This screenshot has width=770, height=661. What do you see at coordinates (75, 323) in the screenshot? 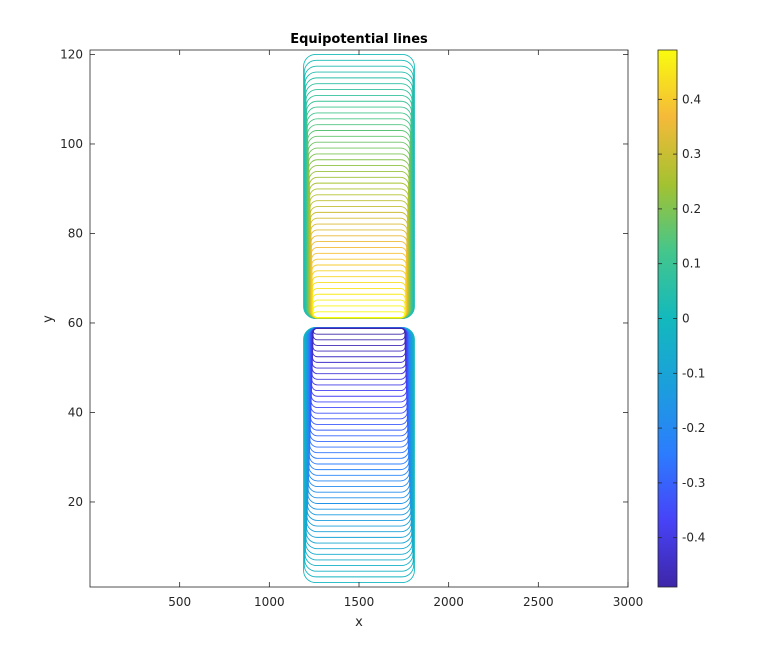
I see `y-tick-label: 60` at bounding box center [75, 323].